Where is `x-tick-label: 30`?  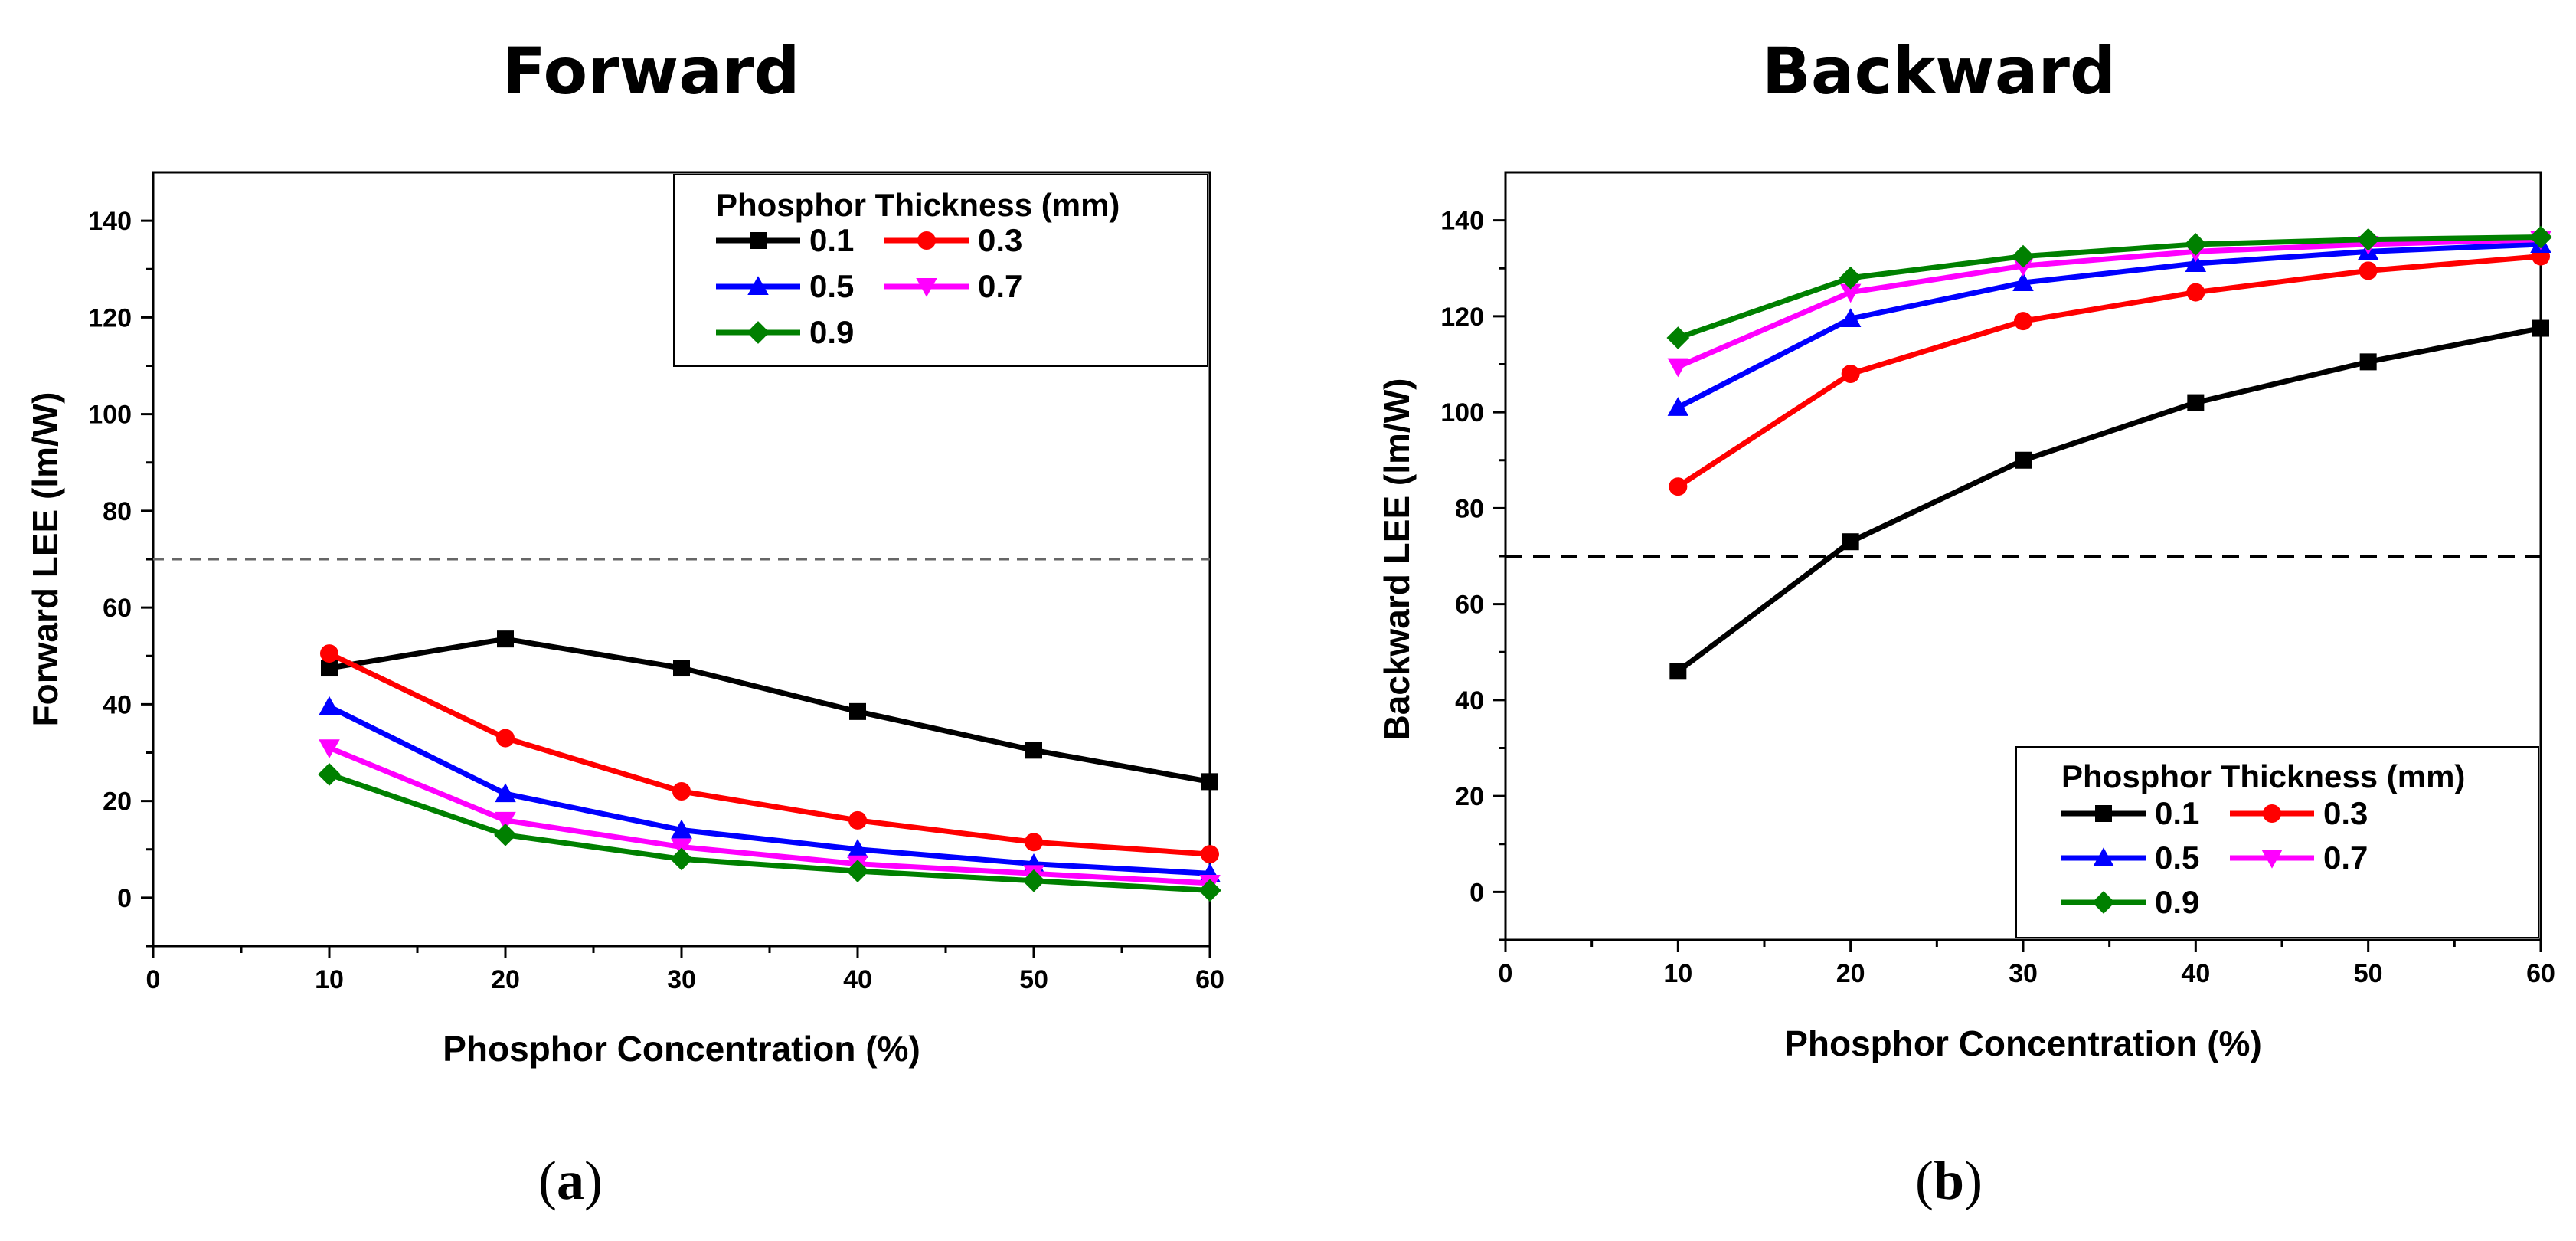 x-tick-label: 30 is located at coordinates (681, 979).